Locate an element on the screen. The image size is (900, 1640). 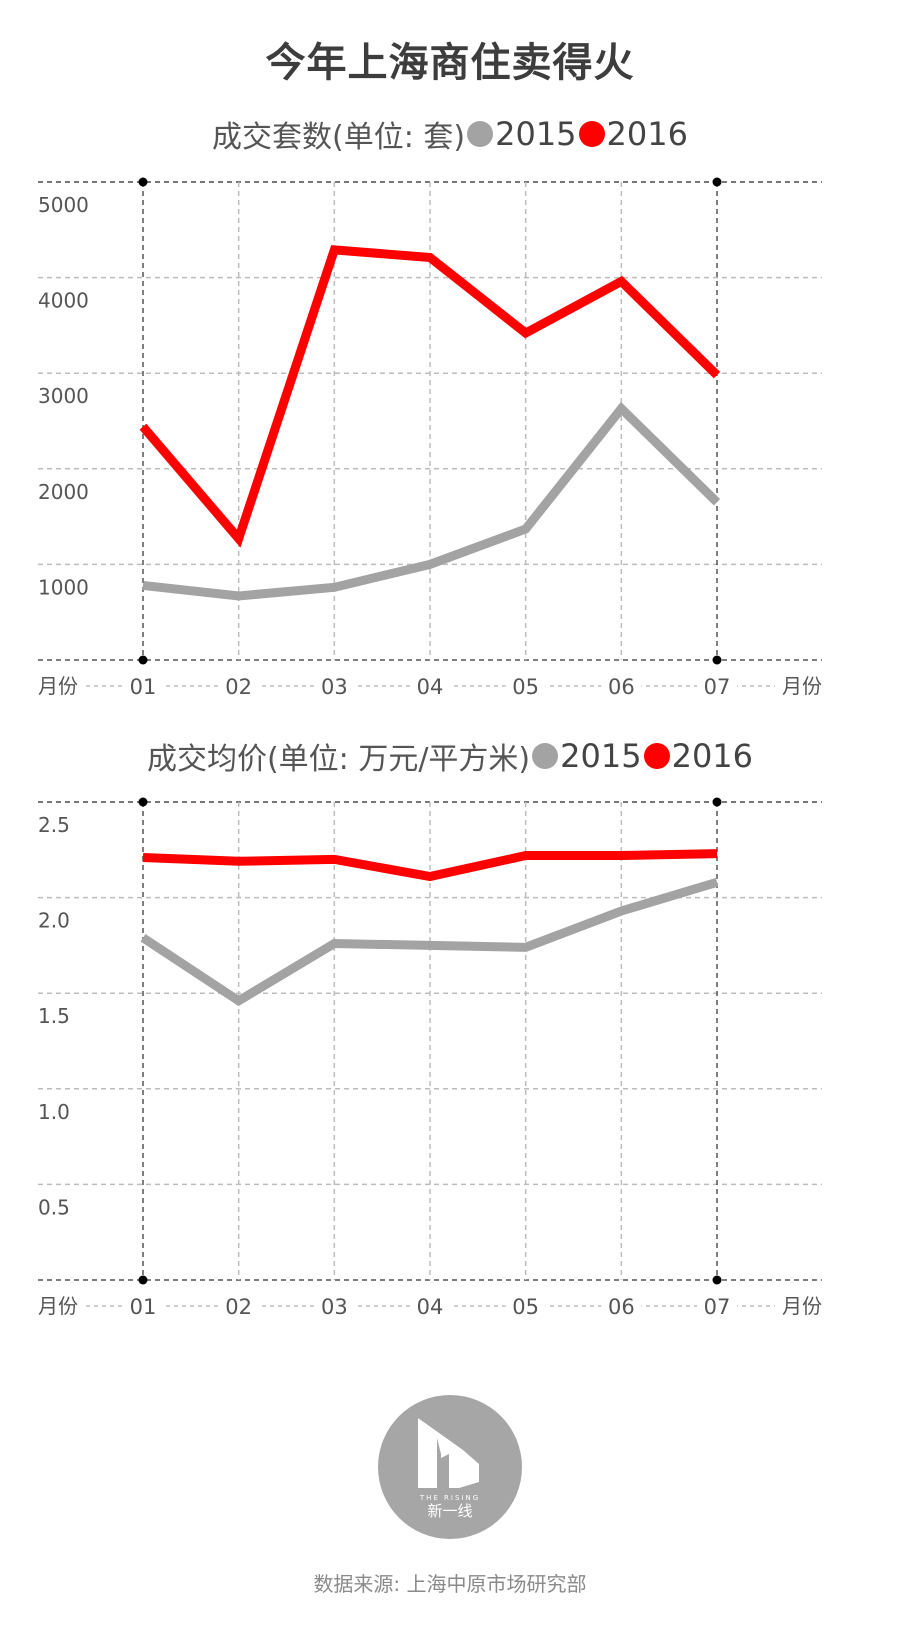
logo-shape-right is located at coordinates (460, 1469).